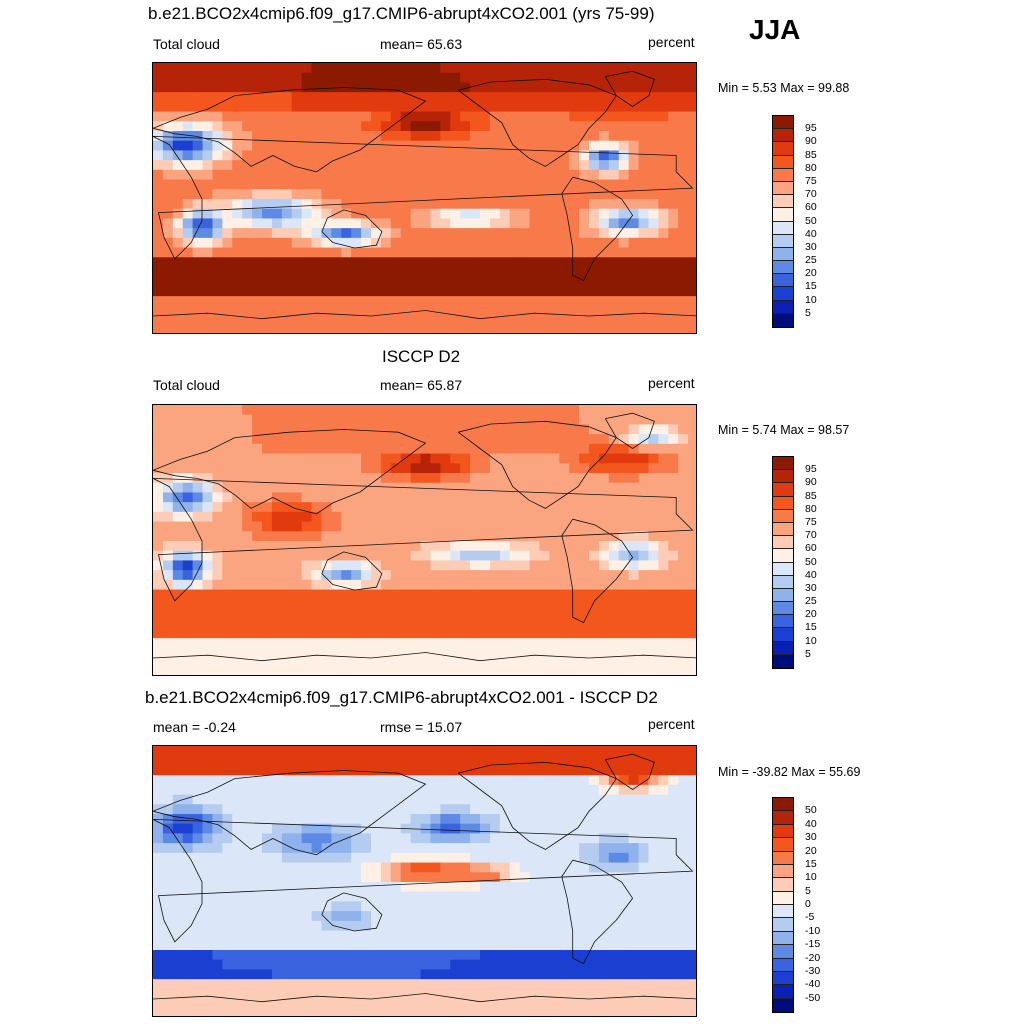 The height and width of the screenshot is (1024, 1024). I want to click on panel-2-colorbar-swatches, so click(783, 562).